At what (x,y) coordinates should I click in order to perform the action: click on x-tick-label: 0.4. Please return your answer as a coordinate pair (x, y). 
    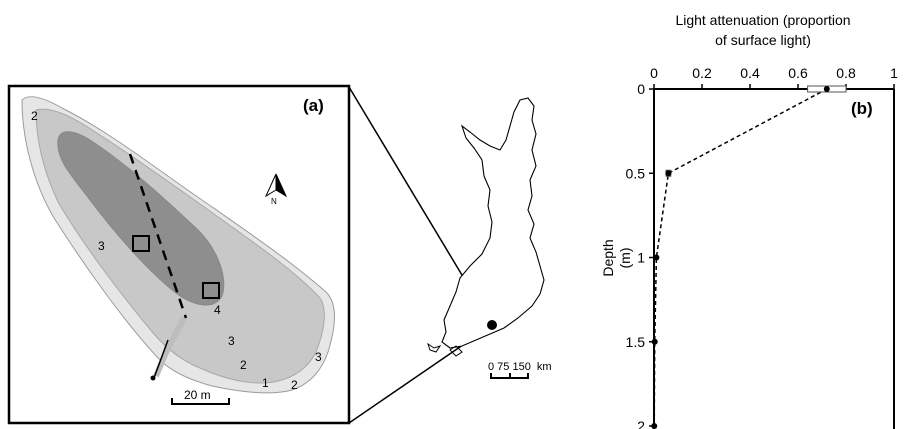
    Looking at the image, I should click on (750, 73).